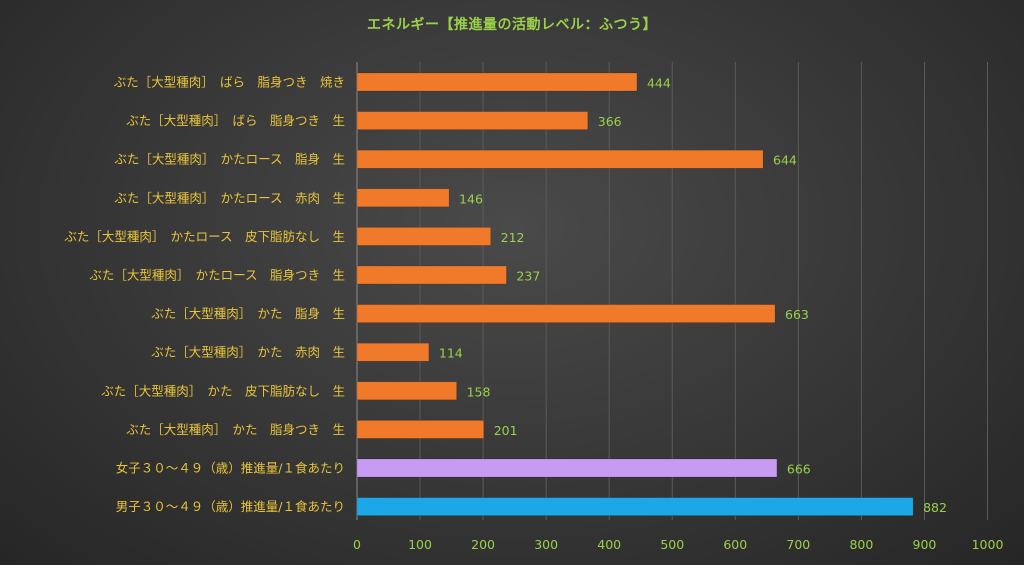  I want to click on chart-title: エネルギー【推進量の活動レベル：ふつう】, so click(512, 25).